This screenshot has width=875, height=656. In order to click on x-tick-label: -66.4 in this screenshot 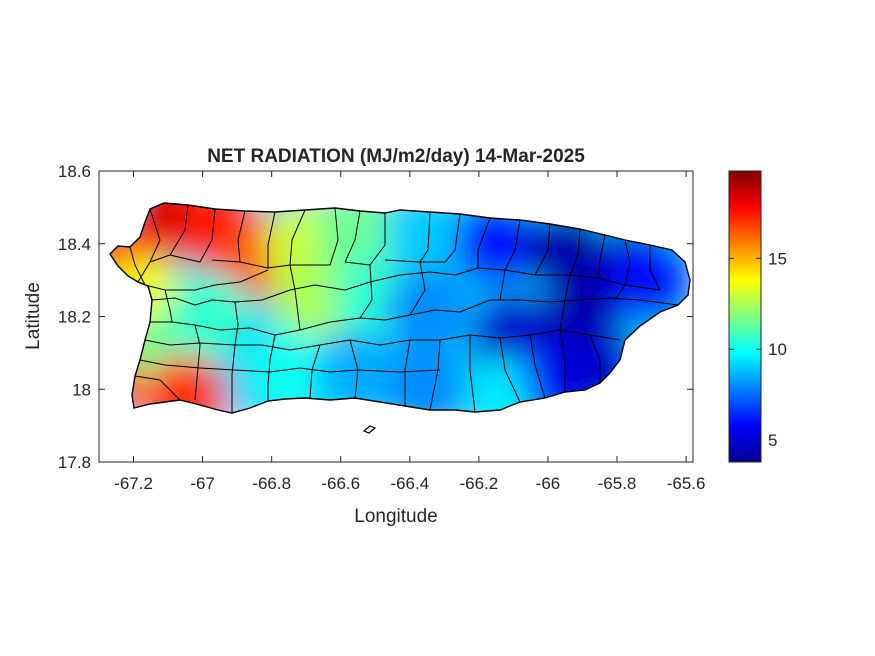, I will do `click(409, 483)`.